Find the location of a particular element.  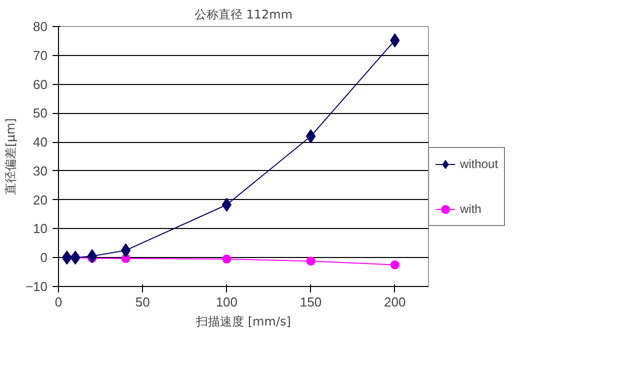

y-tick-label: 30 is located at coordinates (40, 170).